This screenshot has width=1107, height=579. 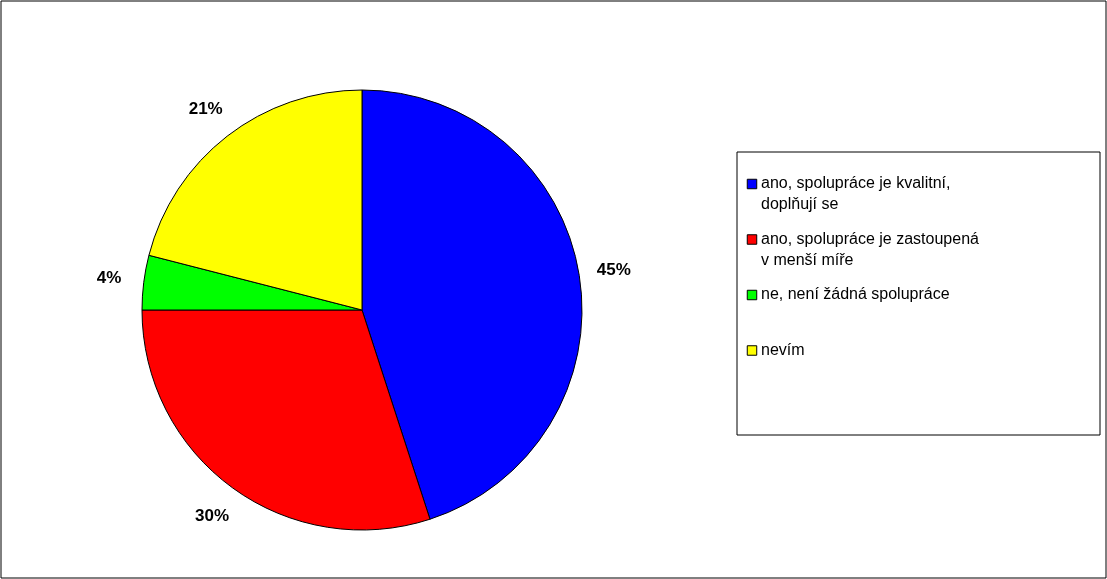 I want to click on legend-label: ano, spolupráce je kvalitní, doplňují se, so click(x=856, y=193).